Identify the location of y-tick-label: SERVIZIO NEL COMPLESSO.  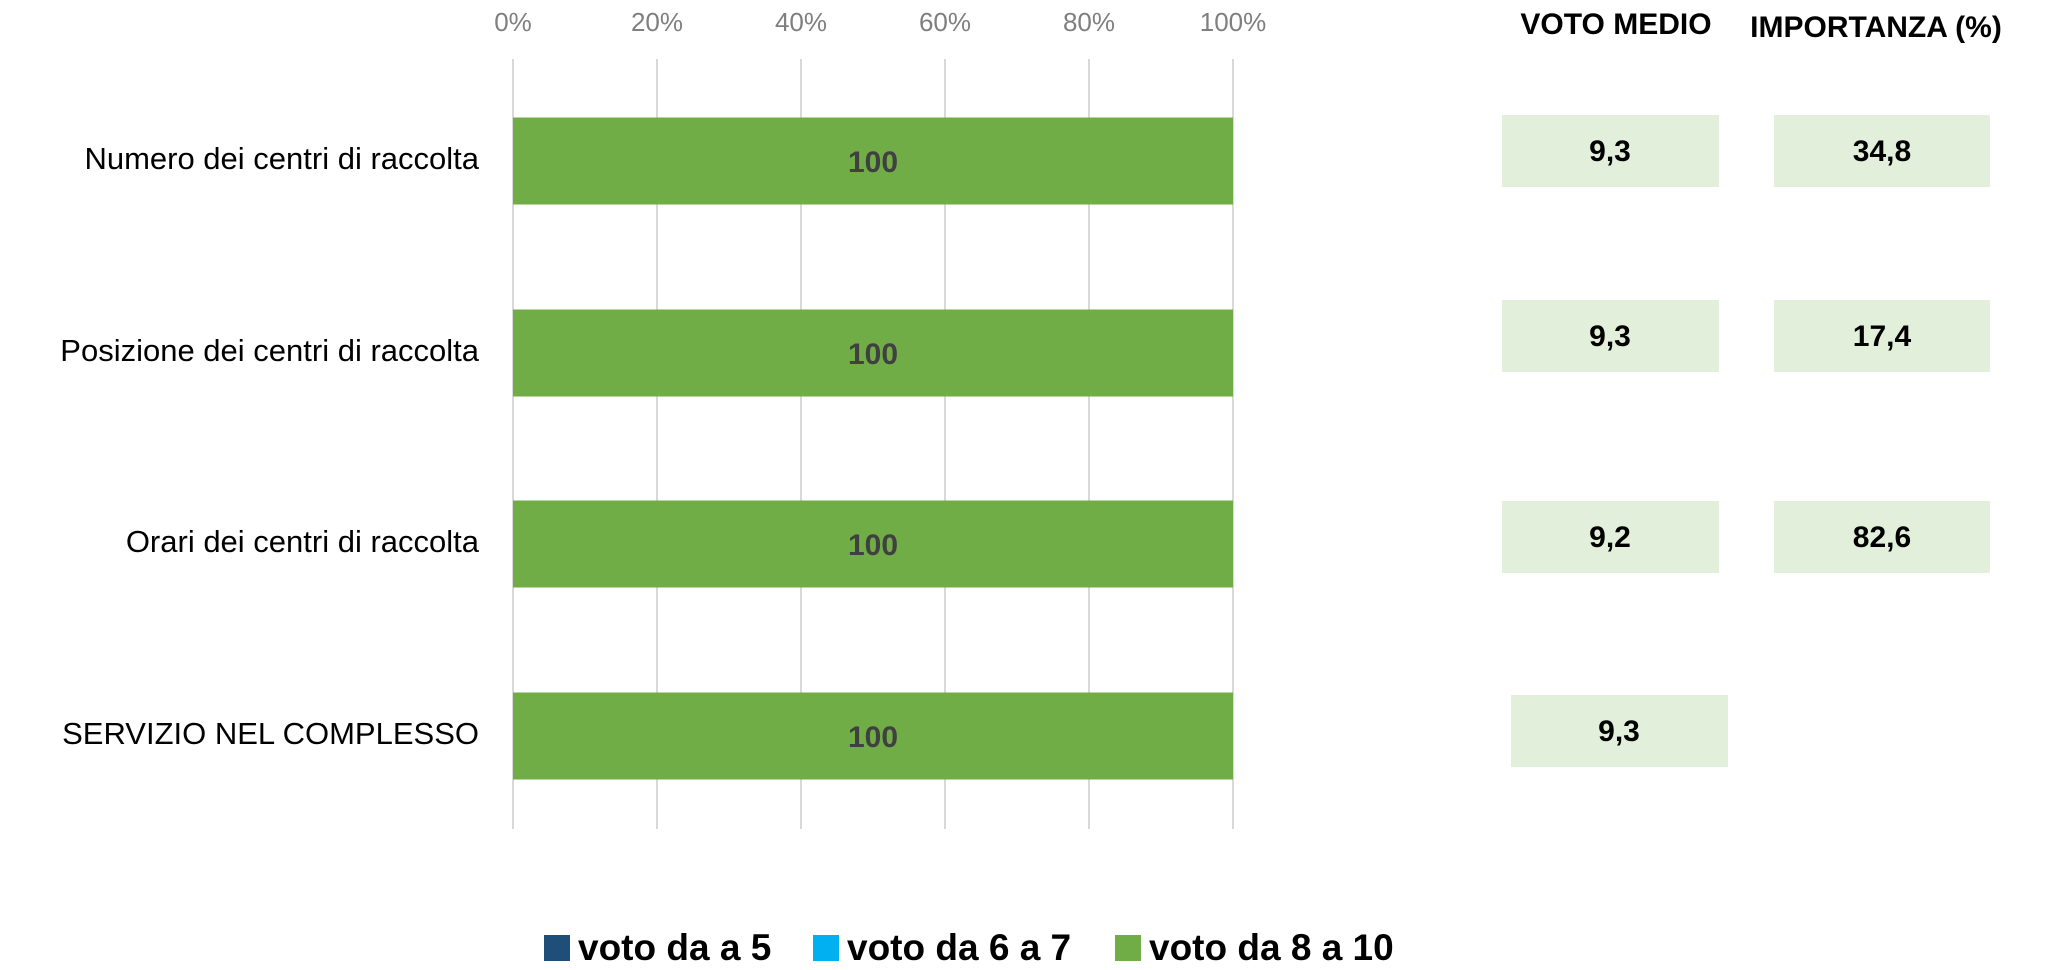
(270, 733).